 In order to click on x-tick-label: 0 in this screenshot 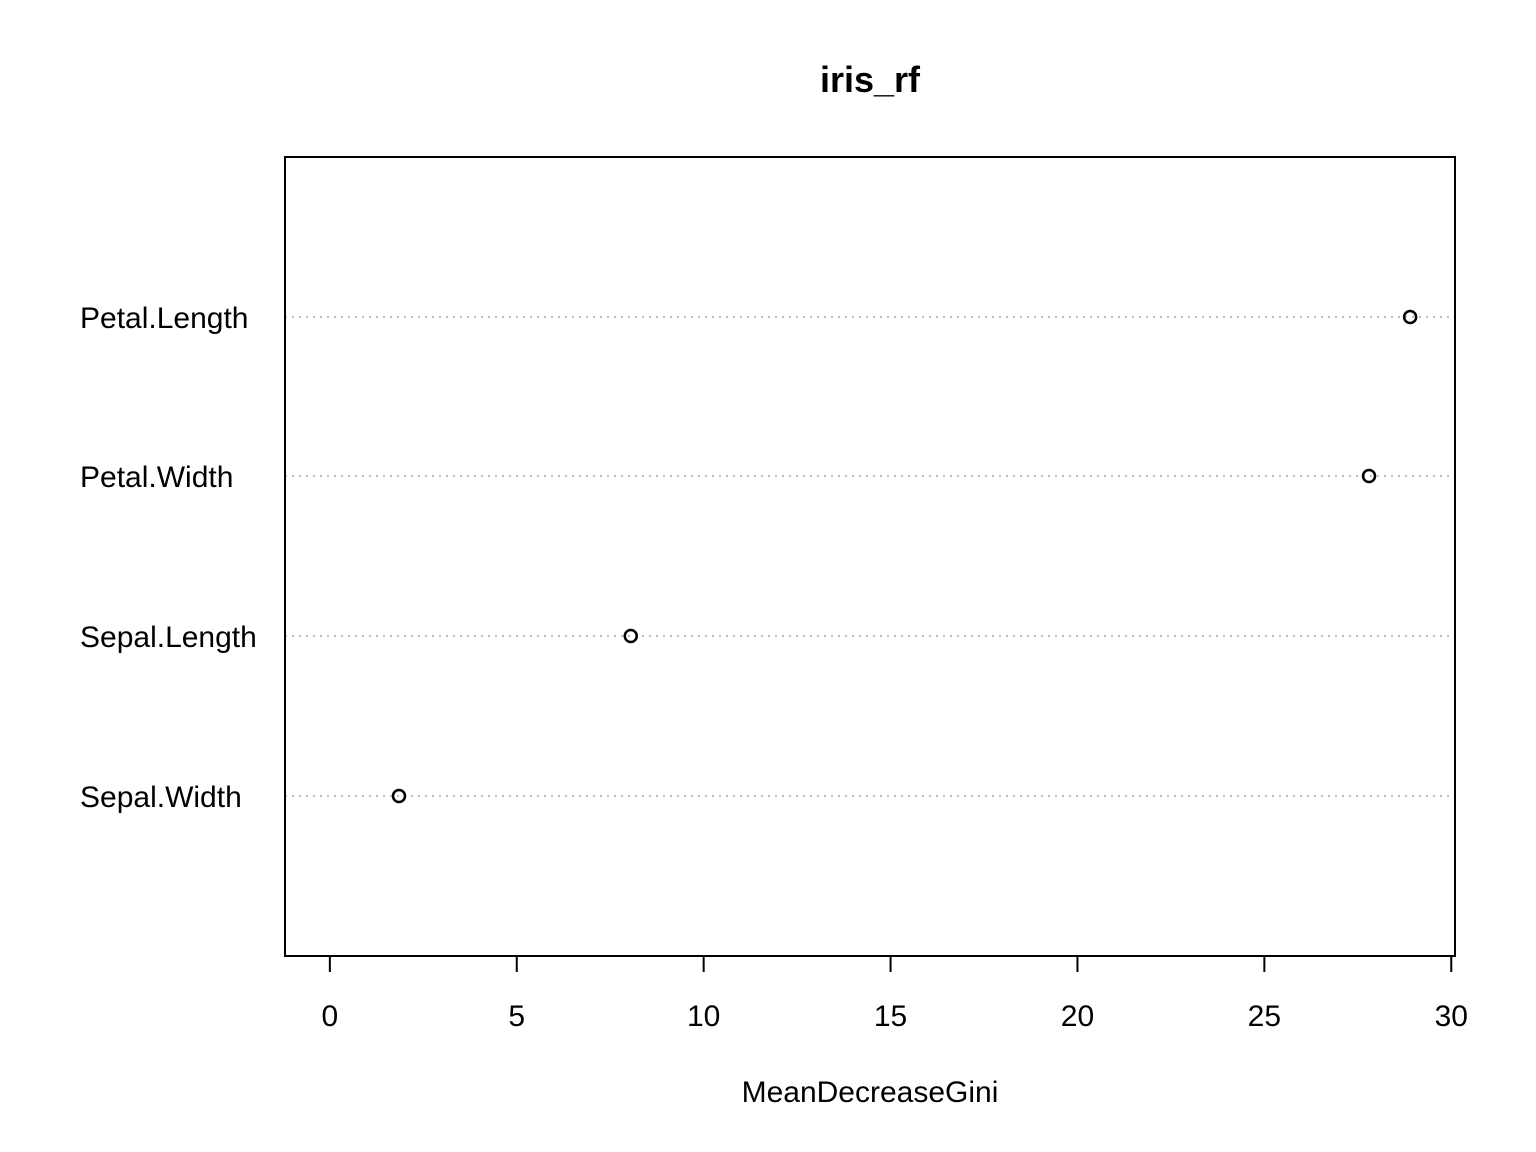, I will do `click(330, 1016)`.